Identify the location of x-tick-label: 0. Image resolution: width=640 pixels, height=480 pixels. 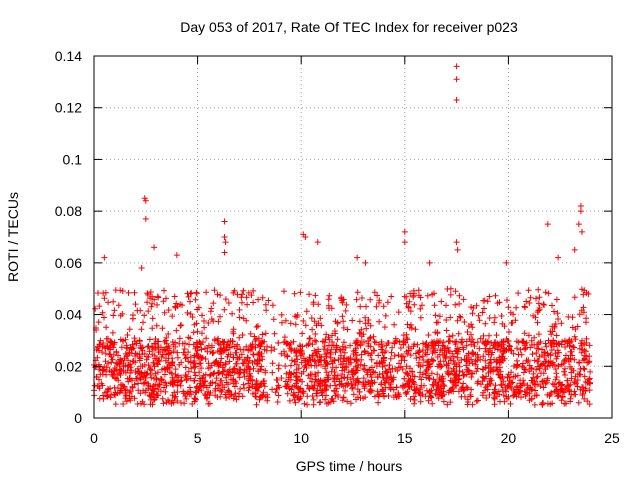
(94, 438).